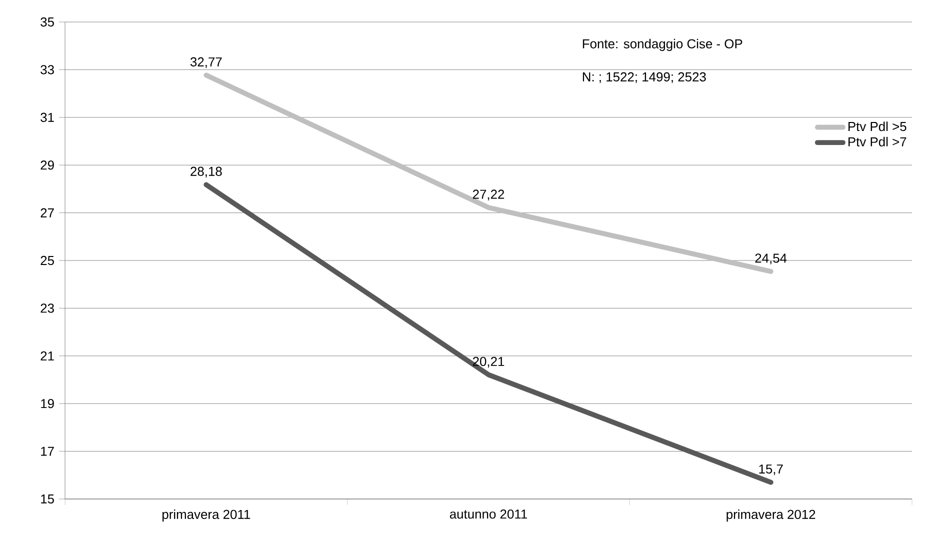 This screenshot has width=934, height=538. Describe the element at coordinates (877, 127) in the screenshot. I see `legend-label: Ptv Pdl >5` at that location.